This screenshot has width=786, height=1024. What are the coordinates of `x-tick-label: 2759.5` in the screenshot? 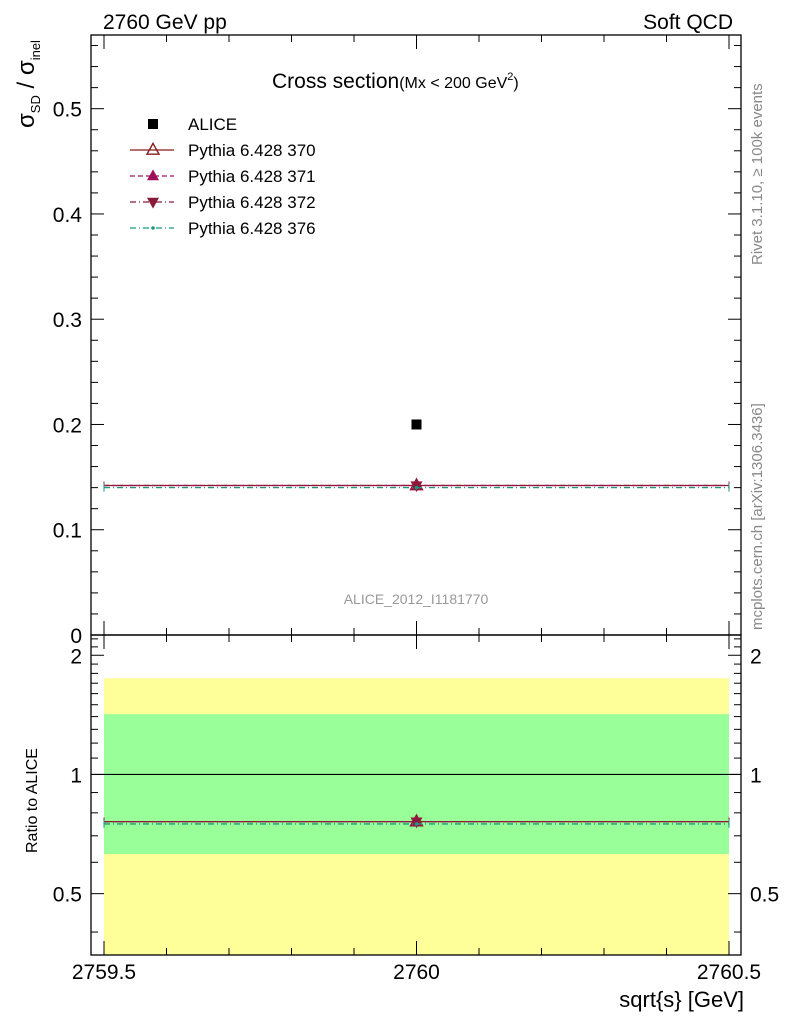 It's located at (104, 972).